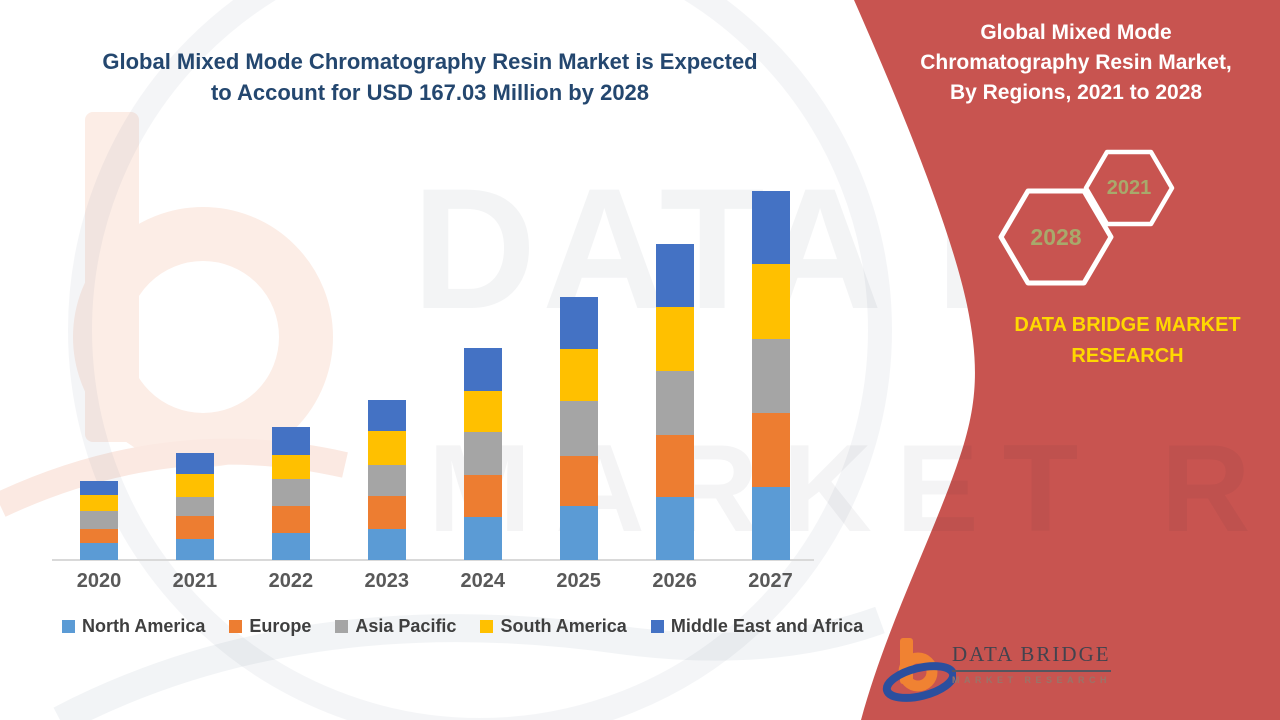 The image size is (1280, 720). I want to click on legend-item-middle-east-and-africa: Middle East and Africa, so click(757, 626).